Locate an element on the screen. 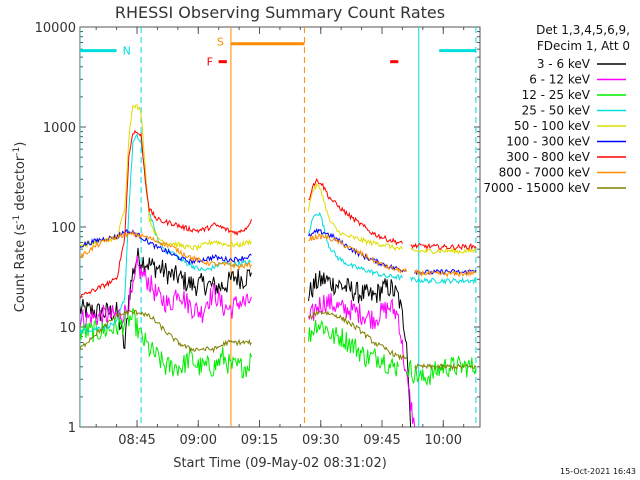 Image resolution: width=640 pixels, height=480 pixels. n-flag-label: N is located at coordinates (127, 51).